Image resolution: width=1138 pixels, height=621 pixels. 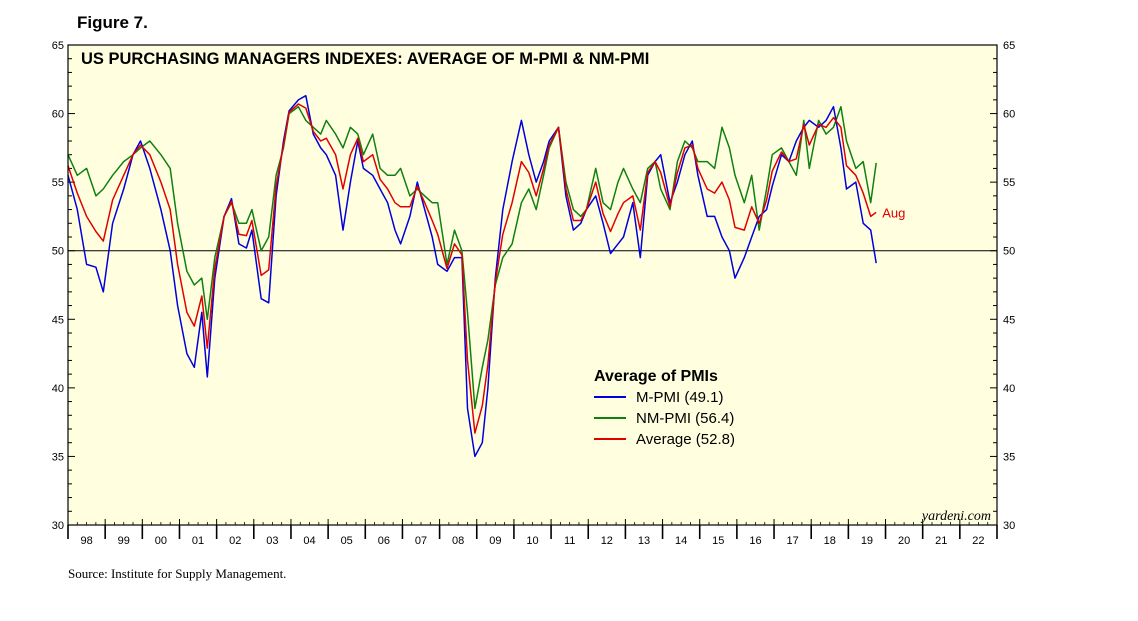 What do you see at coordinates (58, 457) in the screenshot?
I see `y-tick-label-left: 35` at bounding box center [58, 457].